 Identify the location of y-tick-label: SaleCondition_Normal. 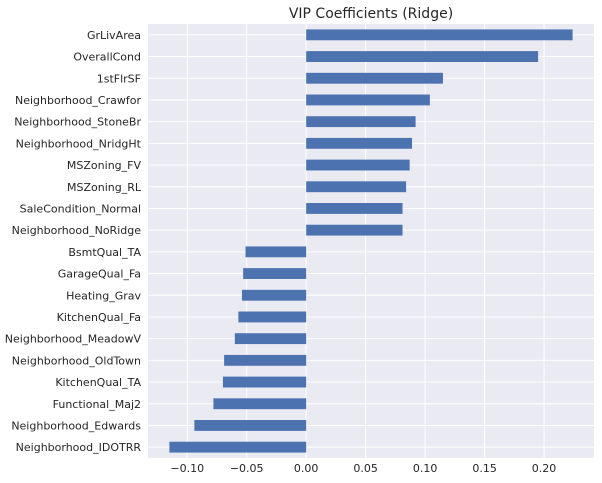
(80, 208).